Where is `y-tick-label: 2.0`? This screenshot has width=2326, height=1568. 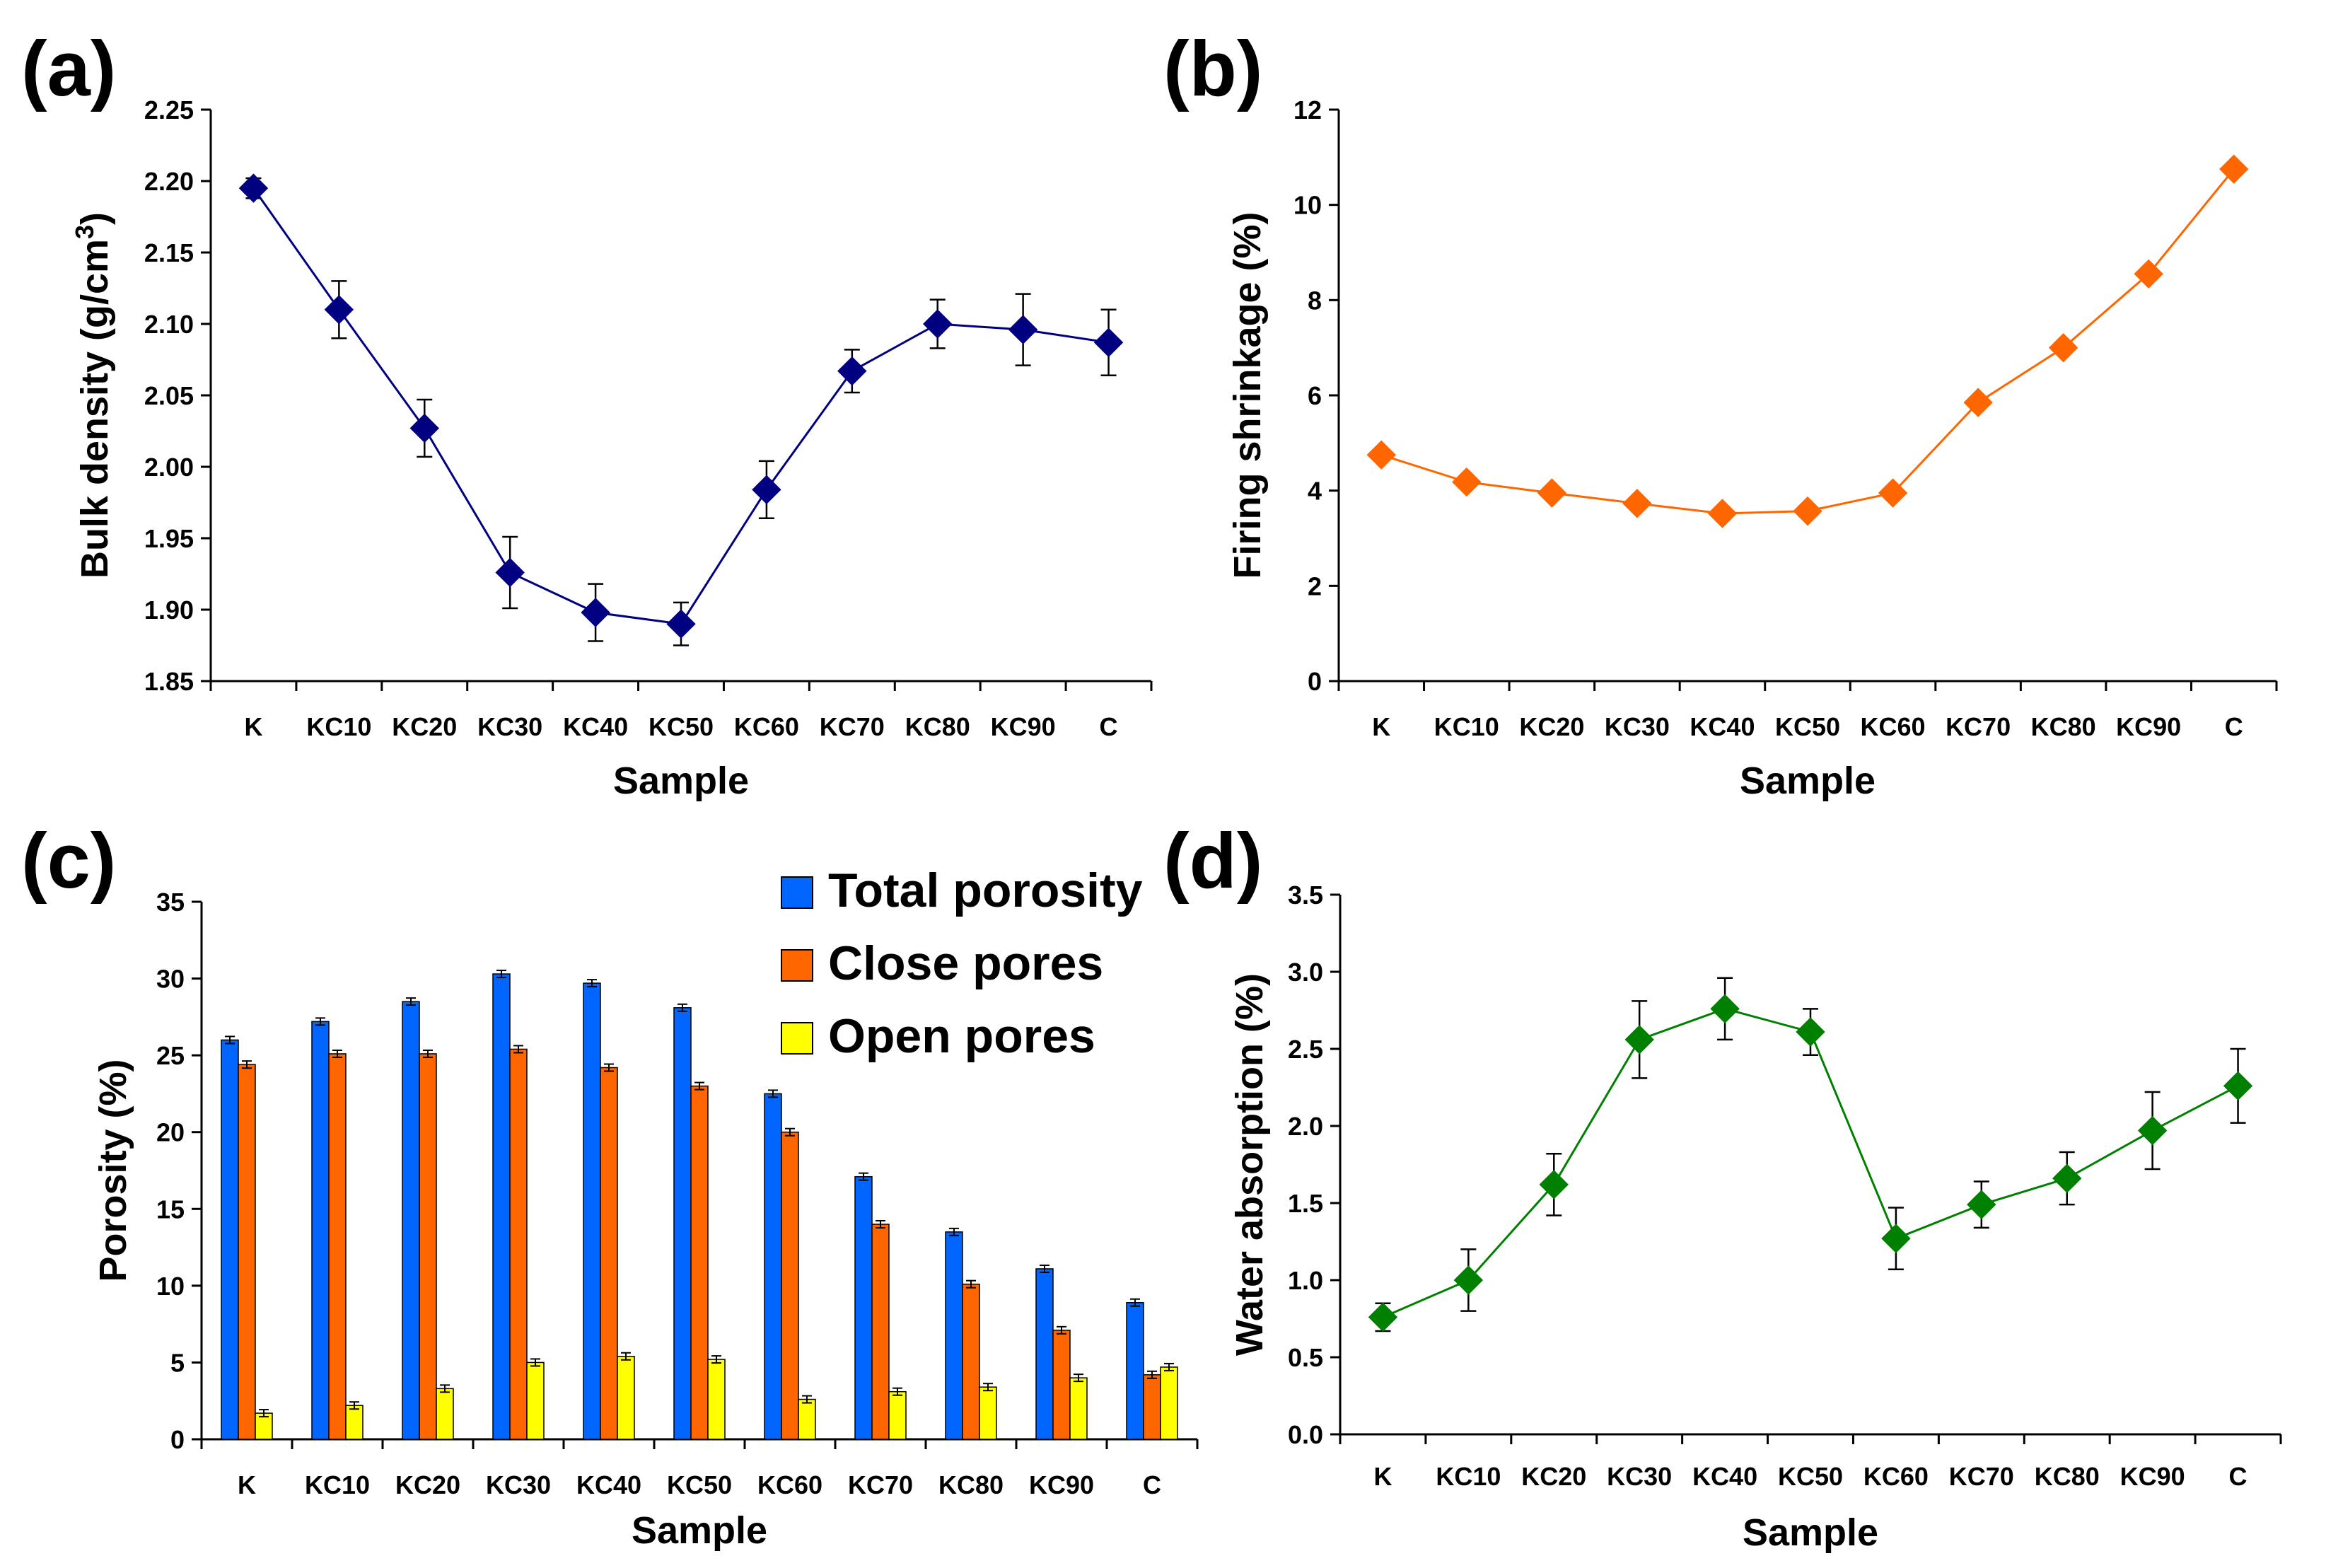 y-tick-label: 2.0 is located at coordinates (1305, 1126).